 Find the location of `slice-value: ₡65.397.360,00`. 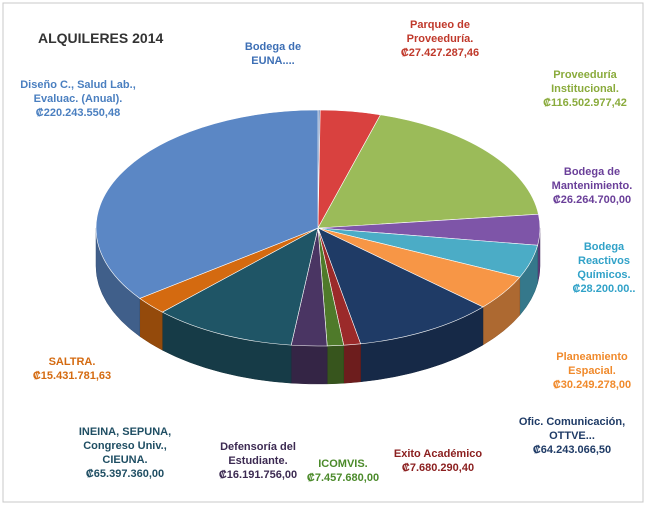

slice-value: ₡65.397.360,00 is located at coordinates (125, 474).